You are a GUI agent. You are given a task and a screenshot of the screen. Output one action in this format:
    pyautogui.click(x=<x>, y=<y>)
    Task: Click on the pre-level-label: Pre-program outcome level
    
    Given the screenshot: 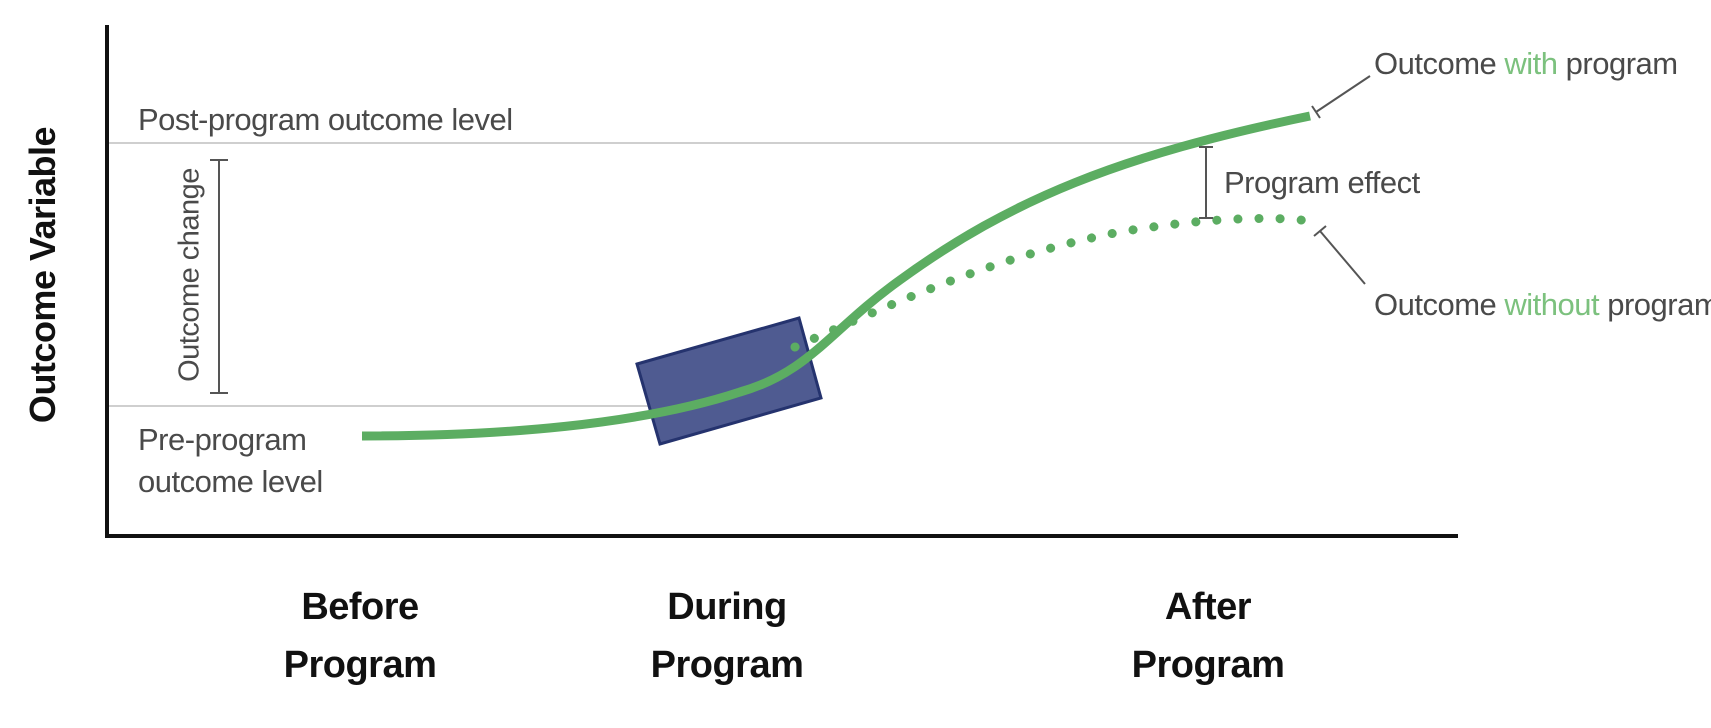 What is the action you would take?
    pyautogui.click(x=230, y=461)
    